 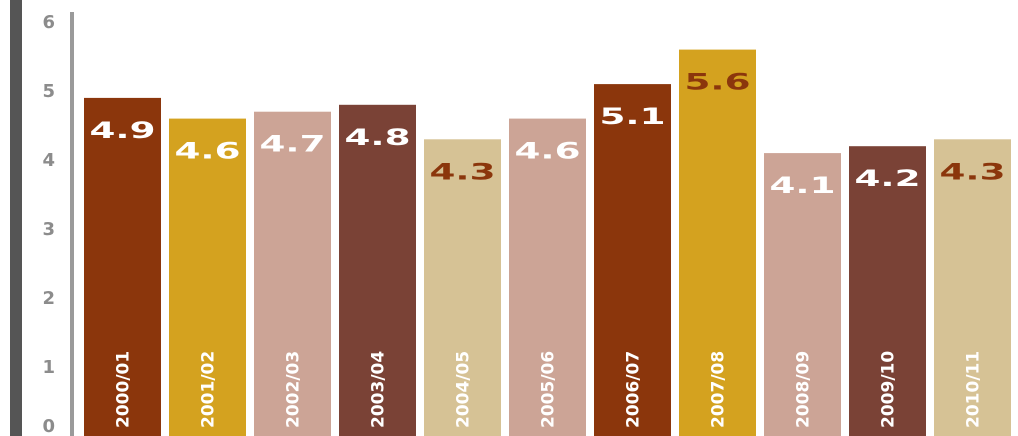 What do you see at coordinates (124, 389) in the screenshot?
I see `x-category-label: 2000/01` at bounding box center [124, 389].